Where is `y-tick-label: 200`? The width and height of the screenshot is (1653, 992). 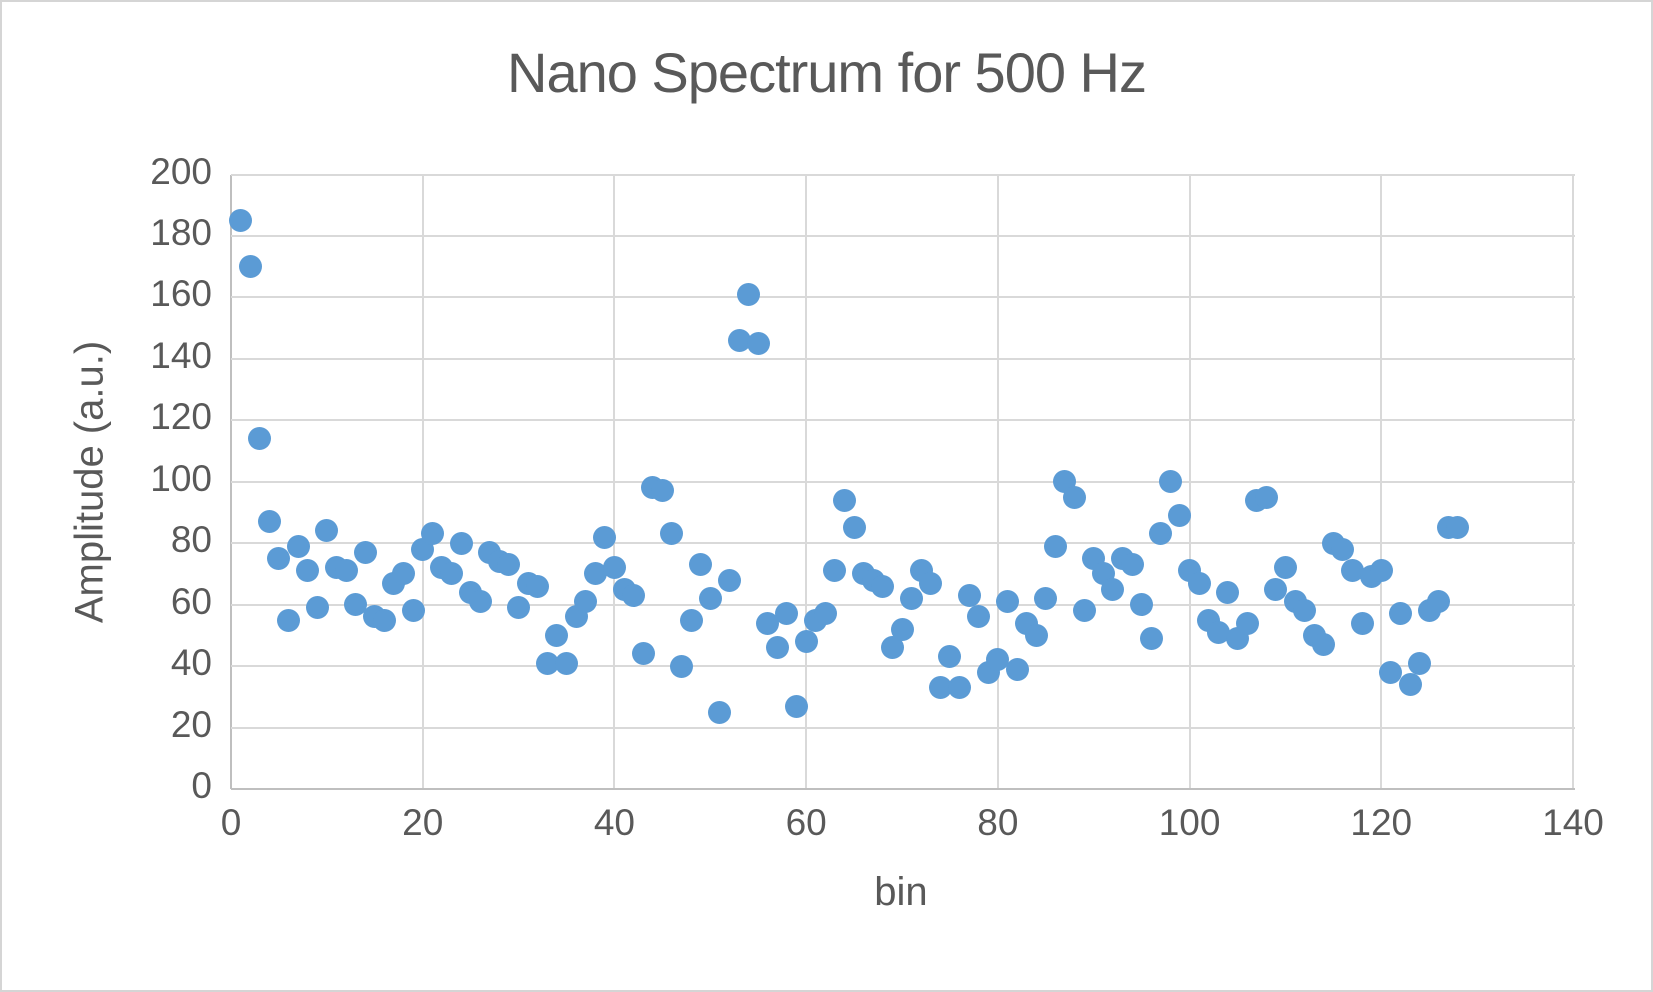 y-tick-label: 200 is located at coordinates (181, 171).